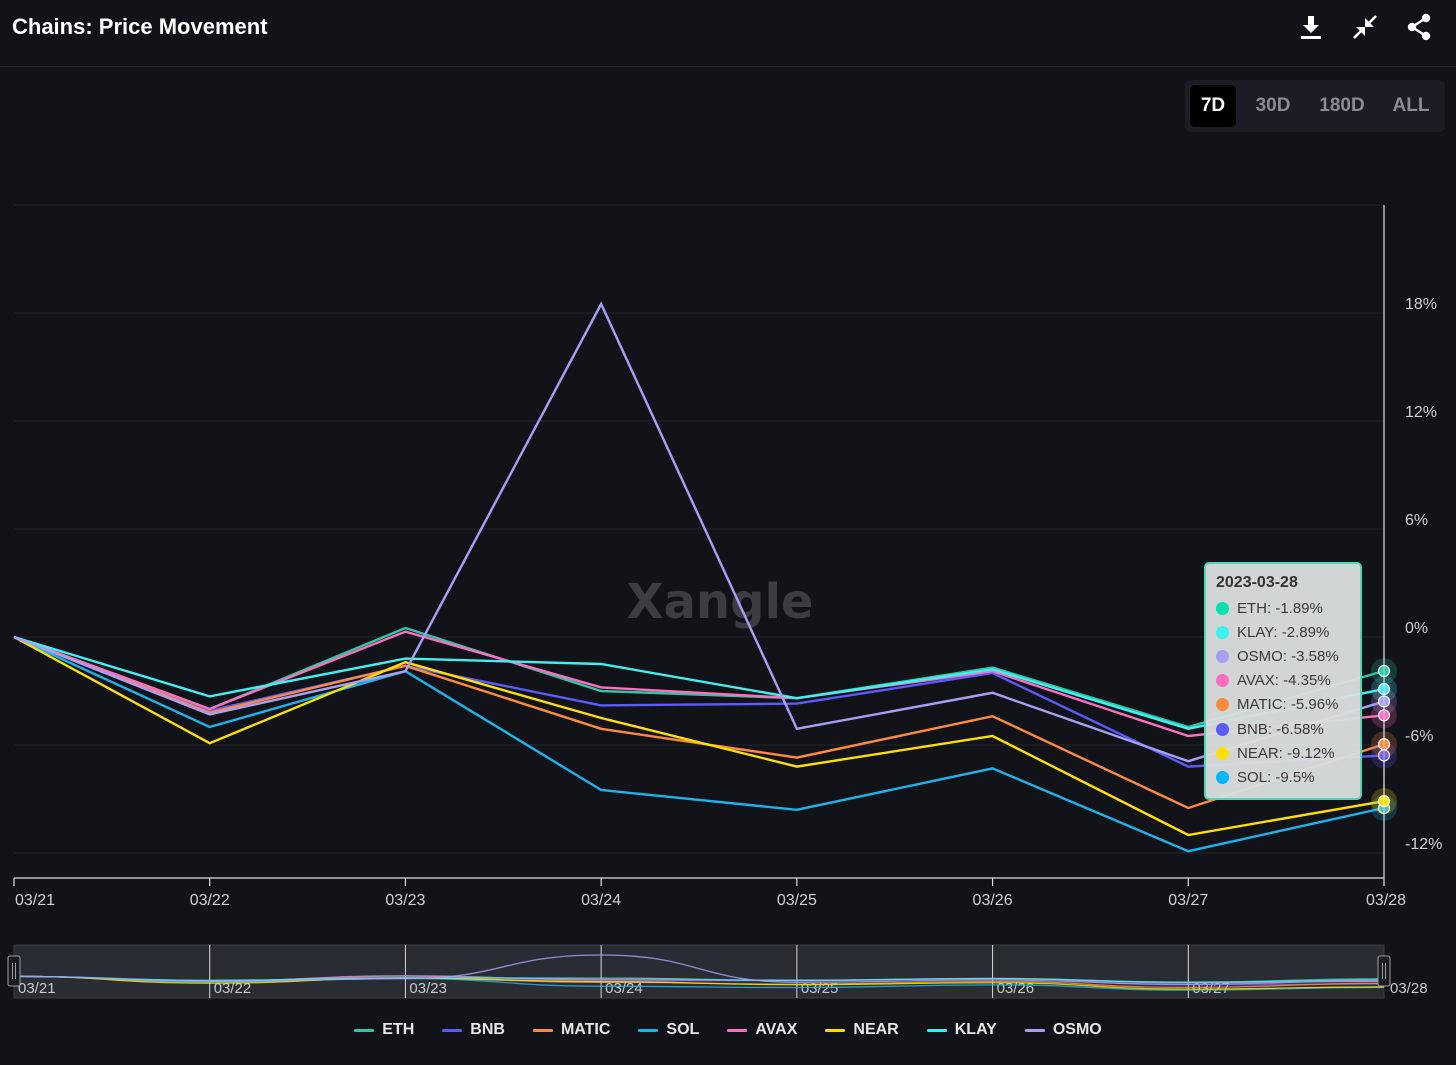 The height and width of the screenshot is (1065, 1456). Describe the element at coordinates (720, 602) in the screenshot. I see `watermark-text: Xangle` at that location.